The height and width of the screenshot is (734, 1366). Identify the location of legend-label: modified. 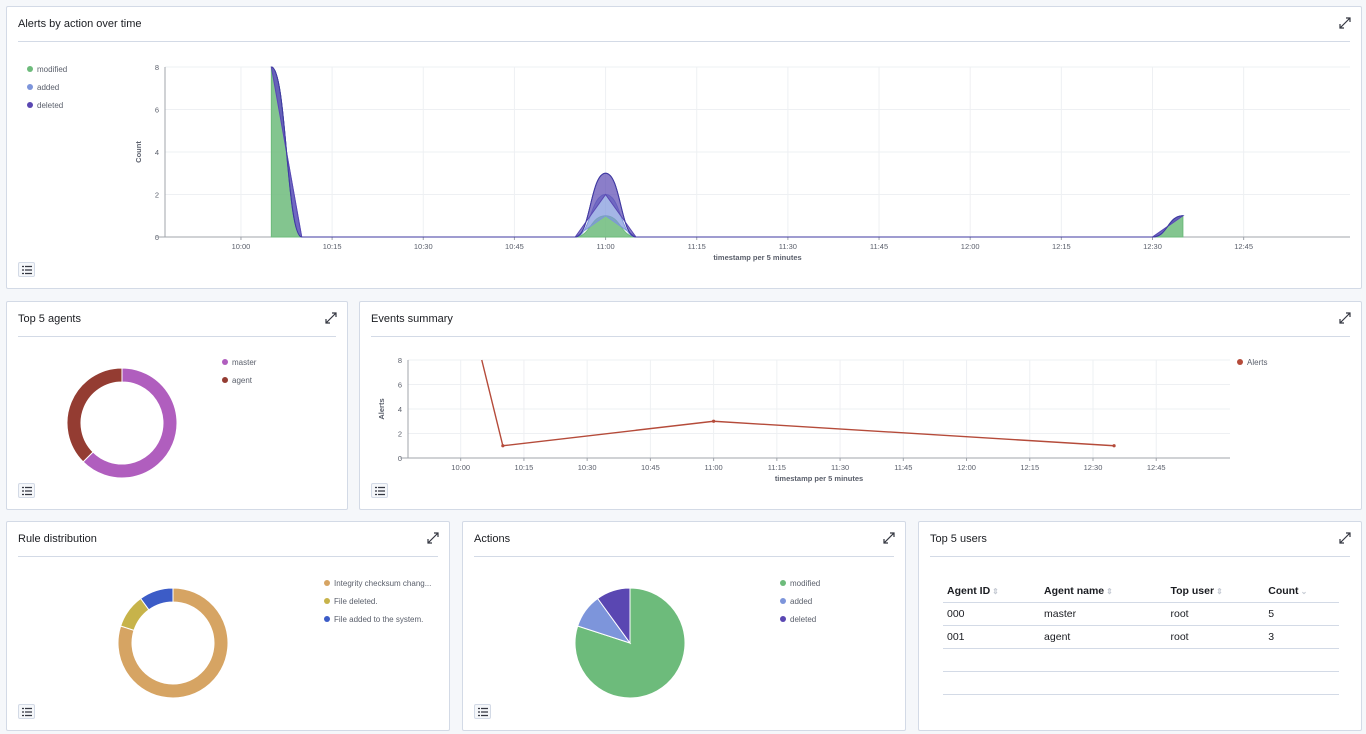
(805, 583).